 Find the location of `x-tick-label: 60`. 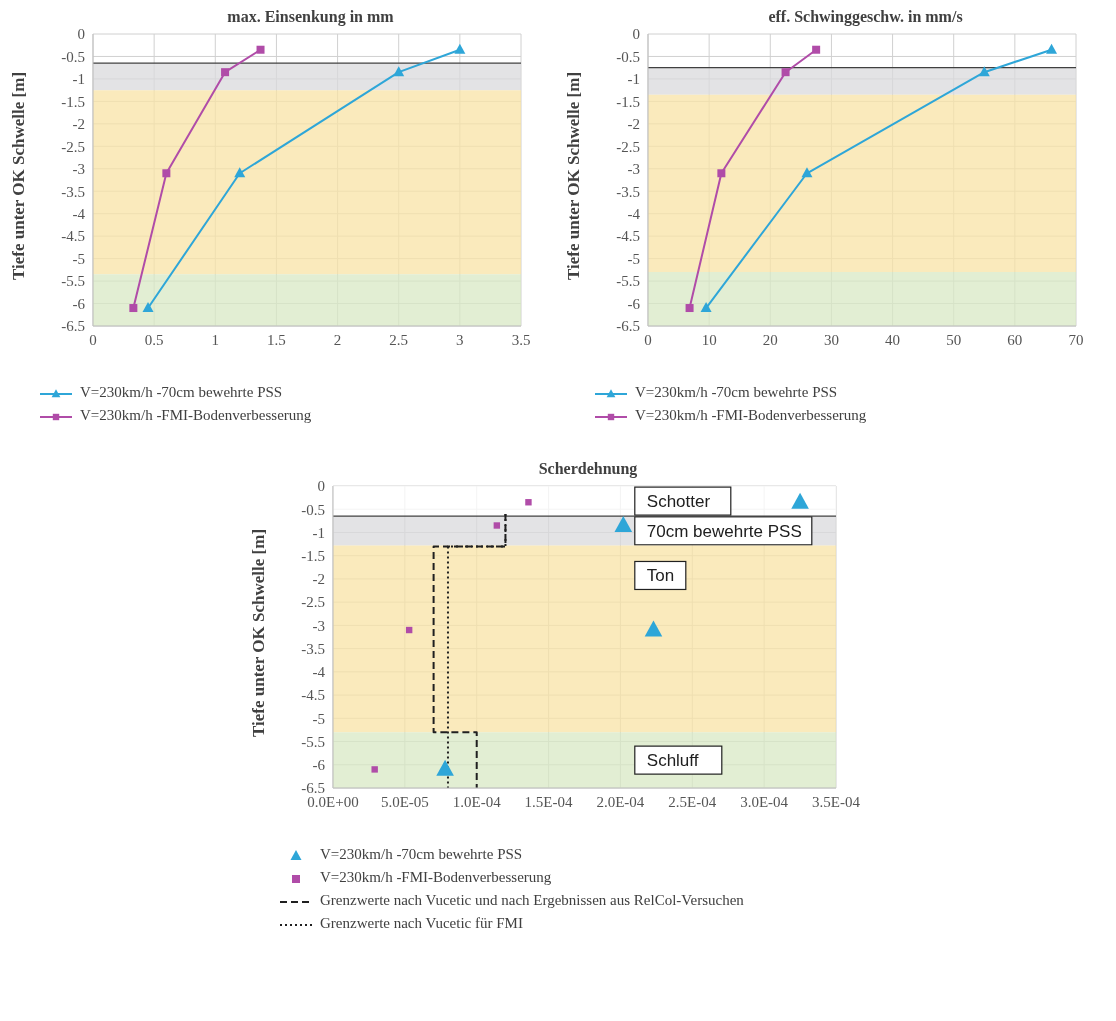

x-tick-label: 60 is located at coordinates (1015, 339).